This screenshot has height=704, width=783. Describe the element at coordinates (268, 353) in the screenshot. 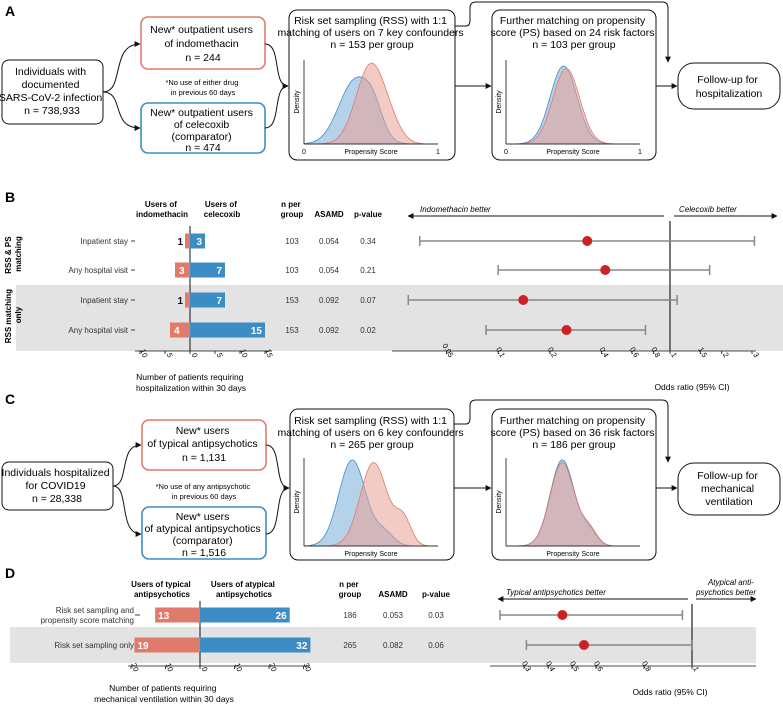

I see `b-bar-tick-label: 15` at that location.